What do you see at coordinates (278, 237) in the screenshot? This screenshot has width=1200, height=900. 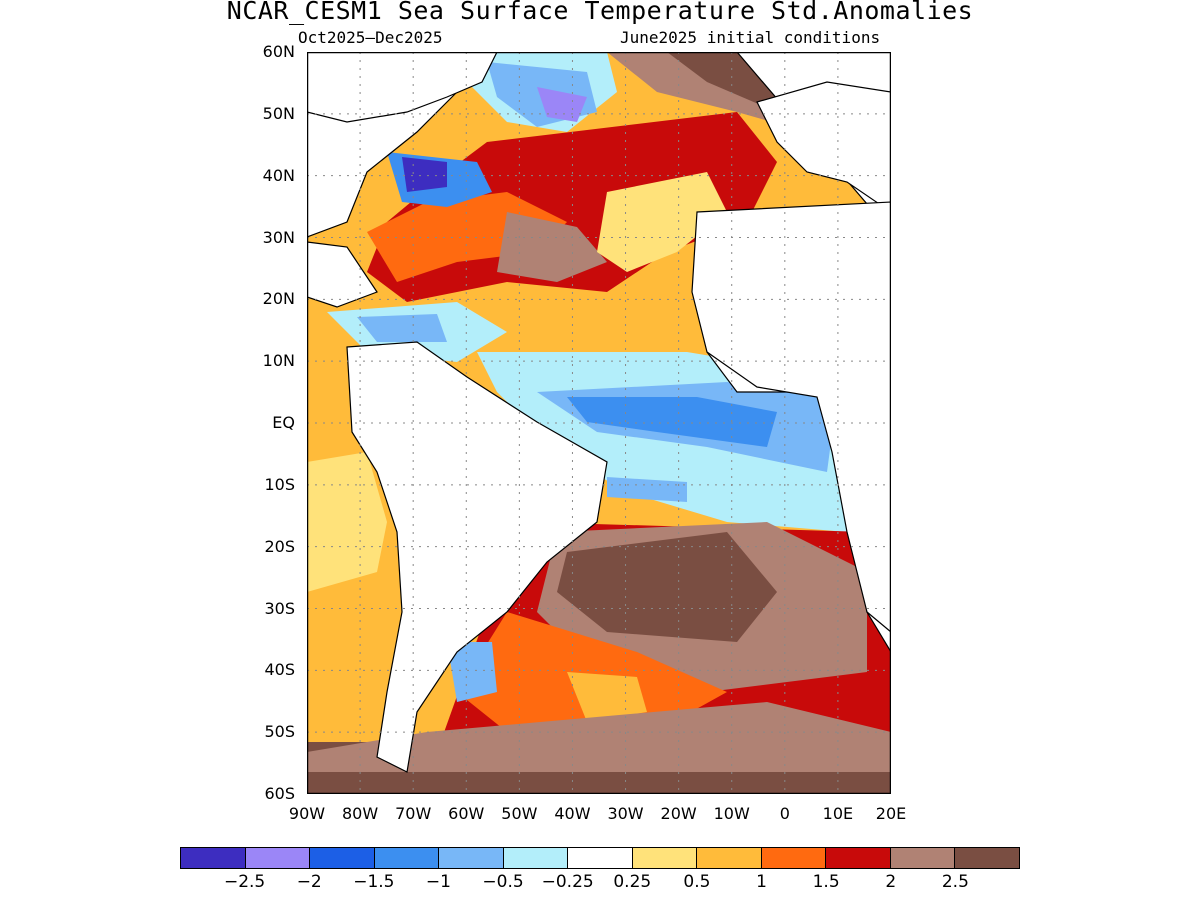 I see `lat-tick-label: 30N` at bounding box center [278, 237].